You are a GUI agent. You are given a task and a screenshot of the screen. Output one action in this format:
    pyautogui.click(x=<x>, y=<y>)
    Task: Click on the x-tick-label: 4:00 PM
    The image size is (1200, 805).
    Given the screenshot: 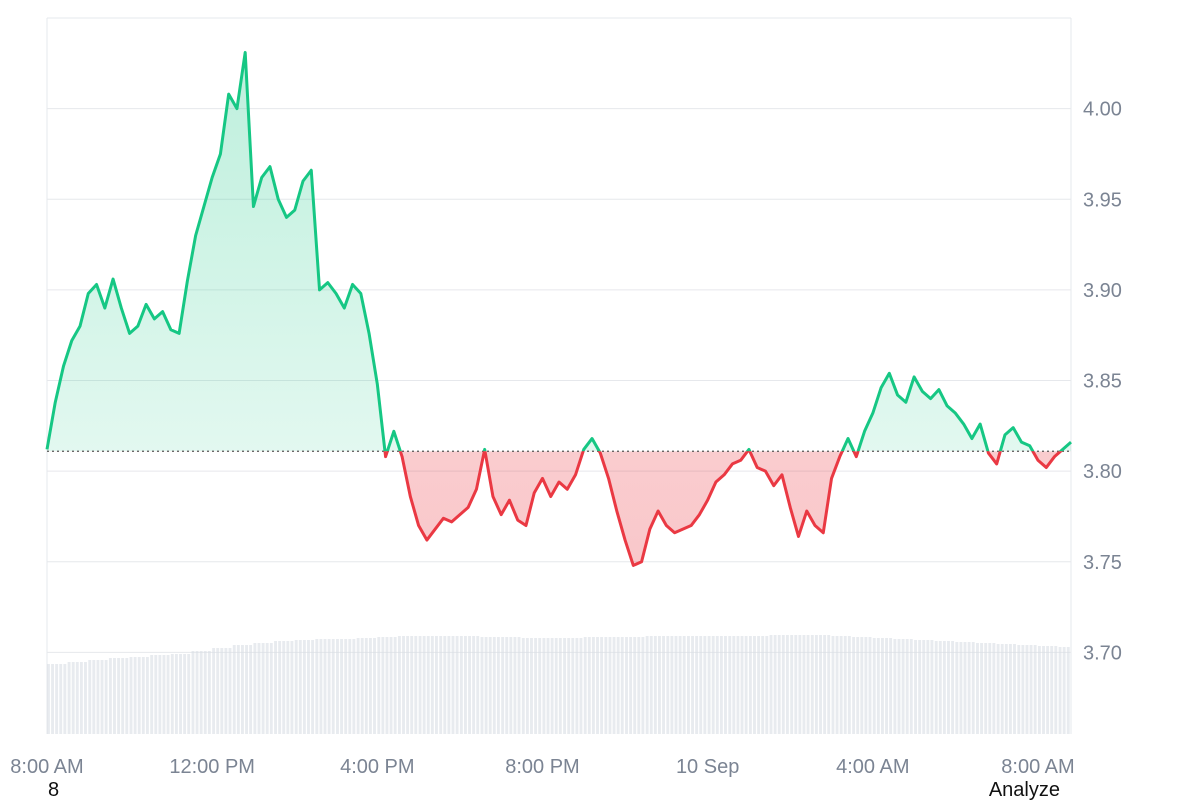 What is the action you would take?
    pyautogui.click(x=377, y=767)
    